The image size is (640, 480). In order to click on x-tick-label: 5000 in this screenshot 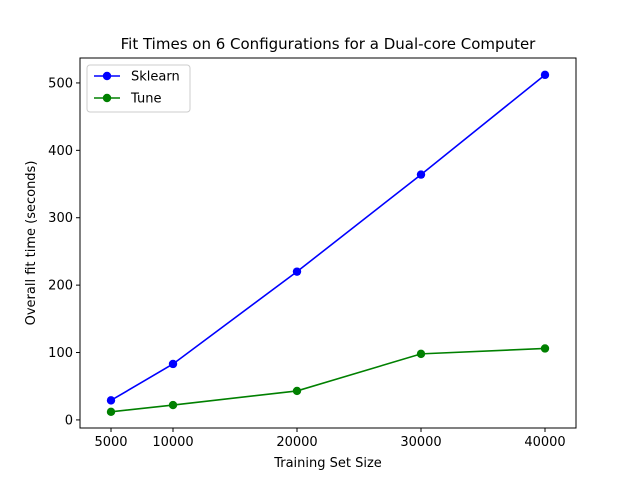, I will do `click(110, 442)`.